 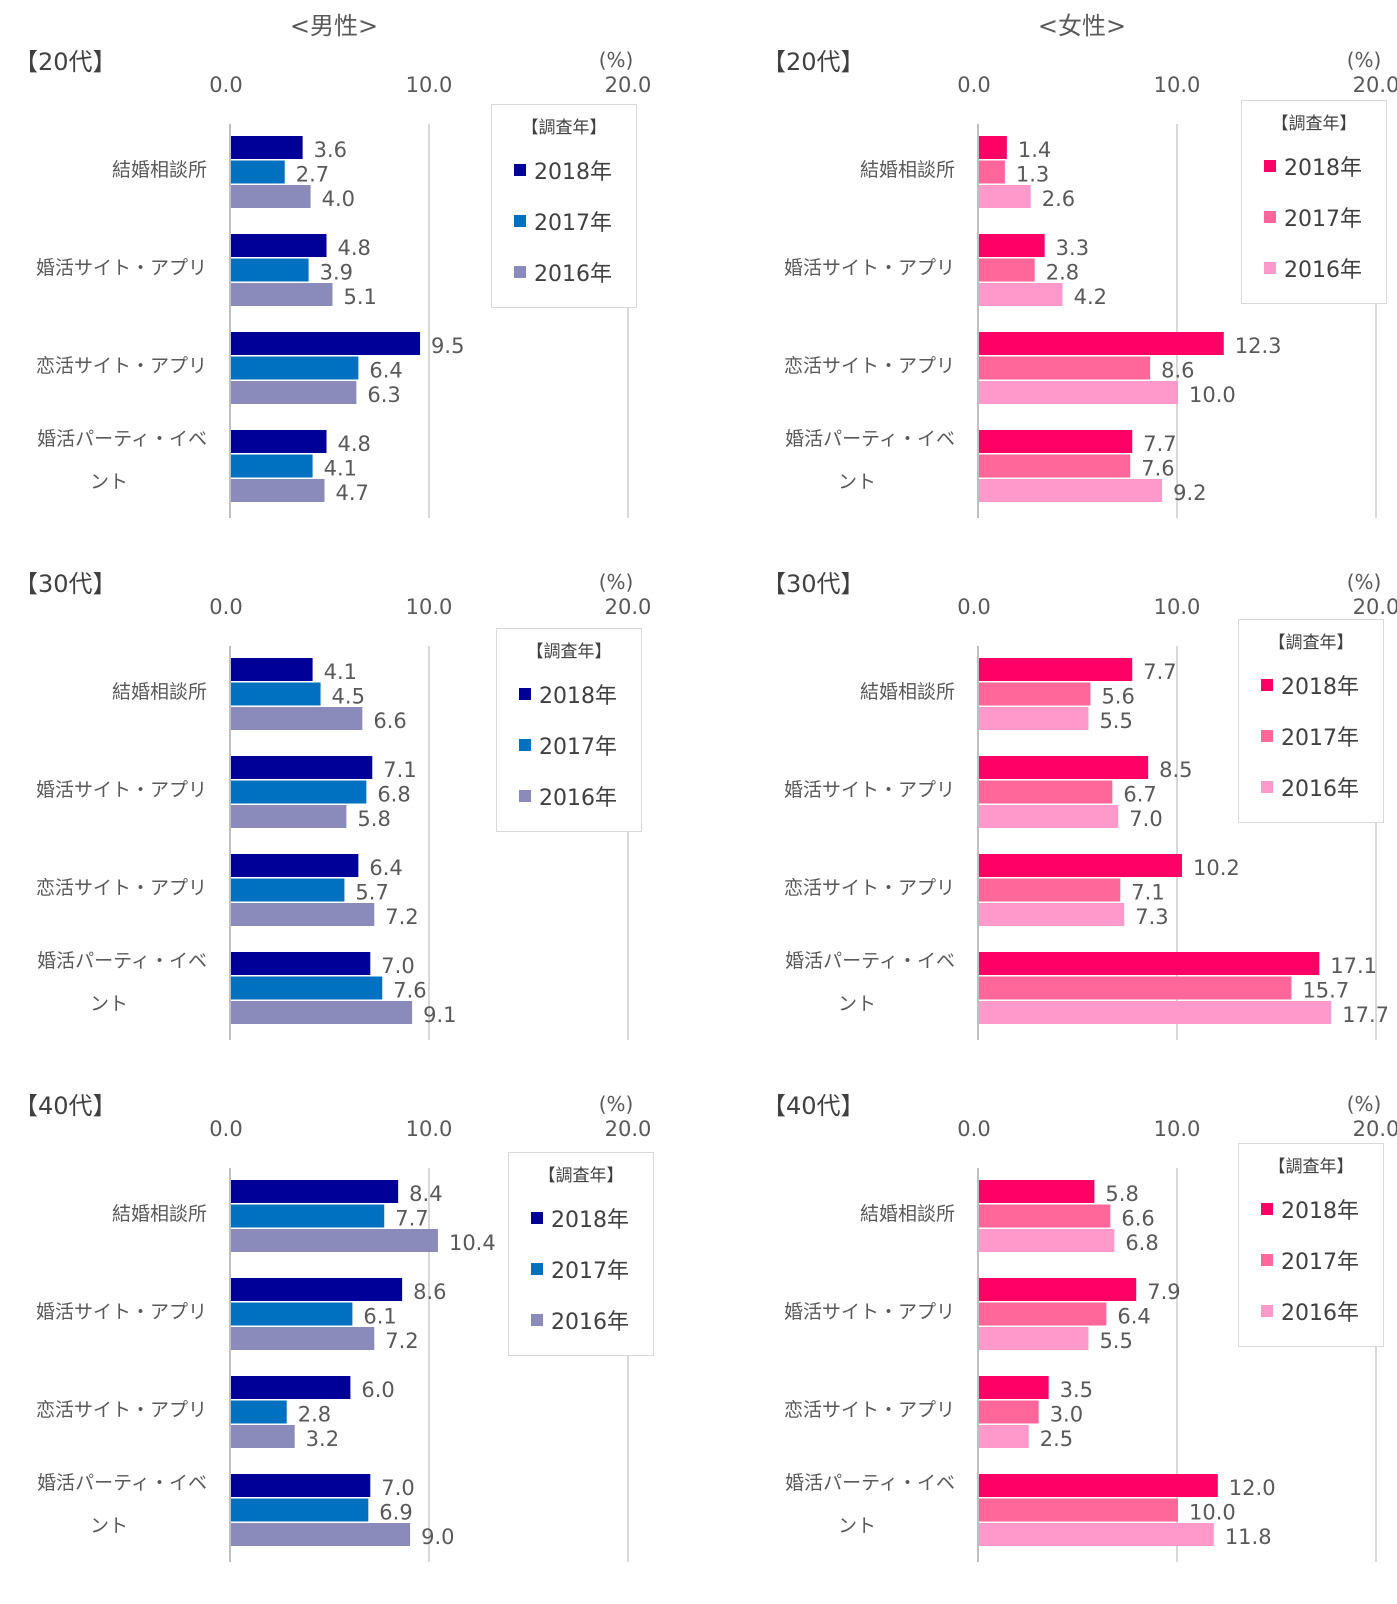 I want to click on data-label: 4.7, so click(x=352, y=493).